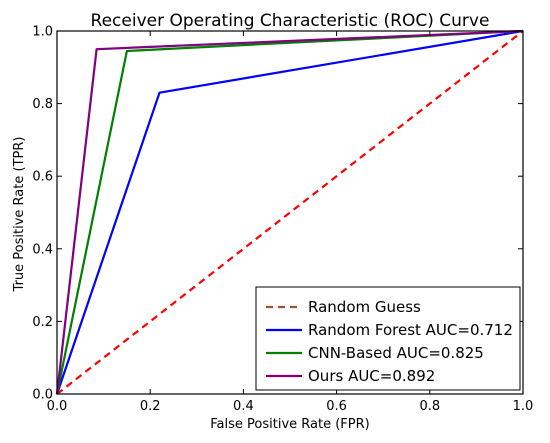 The image size is (550, 443). Describe the element at coordinates (364, 307) in the screenshot. I see `legend-label-0: Random Guess` at that location.